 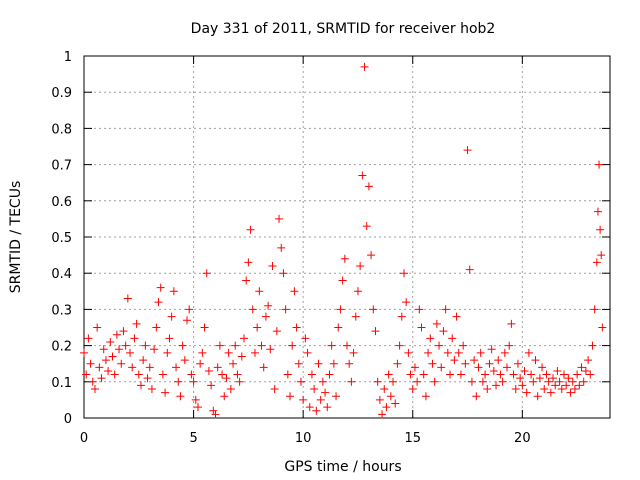 I want to click on x-tick-label: 10, so click(x=303, y=438).